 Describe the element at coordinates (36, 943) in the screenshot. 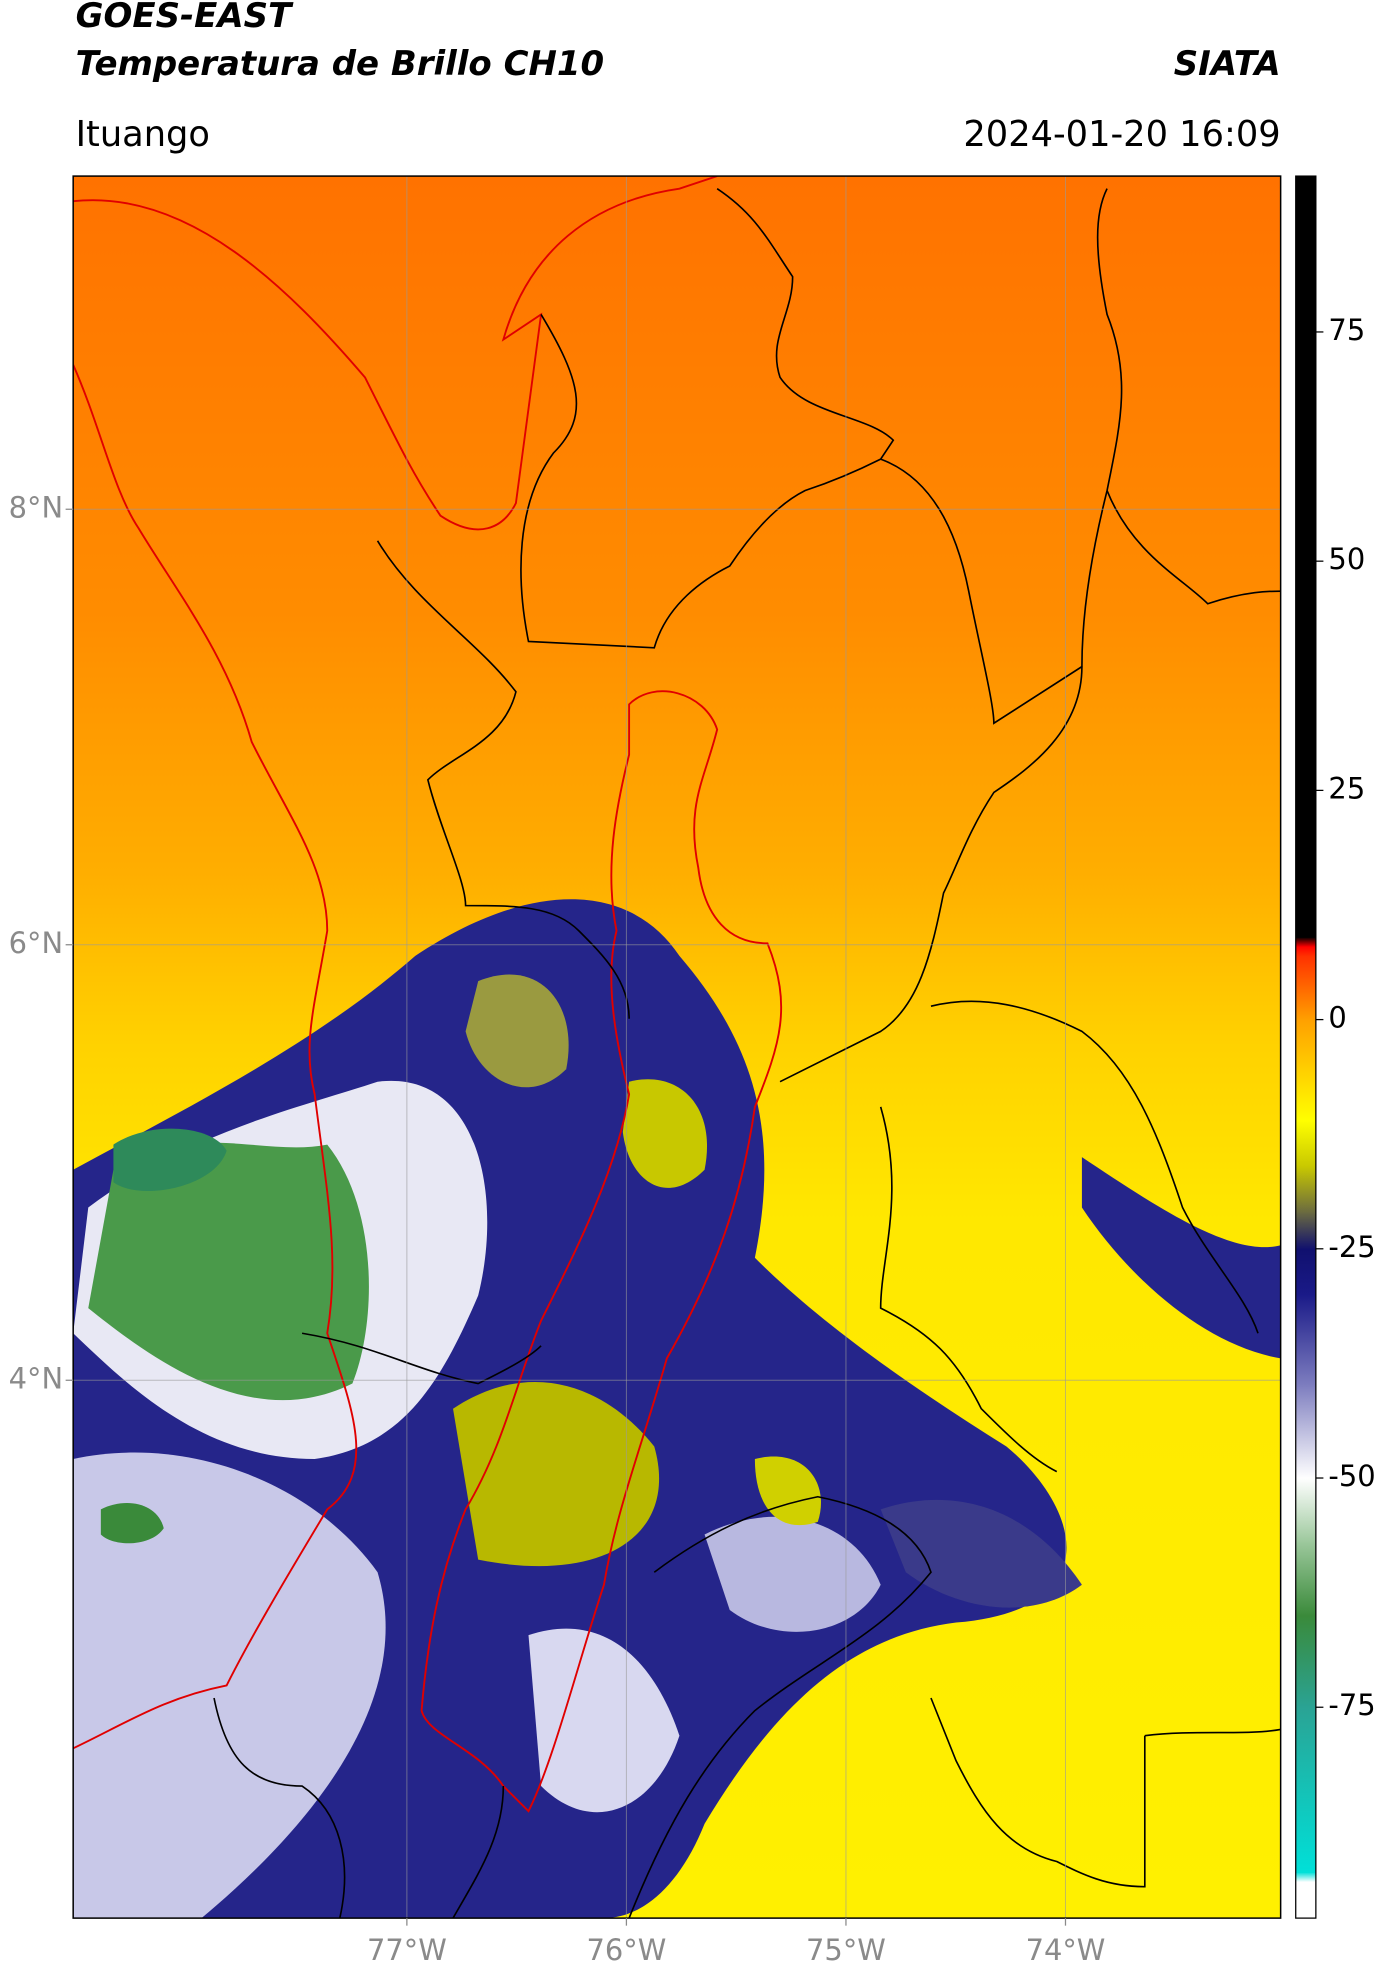

I see `y-tick-label: 6°N` at that location.